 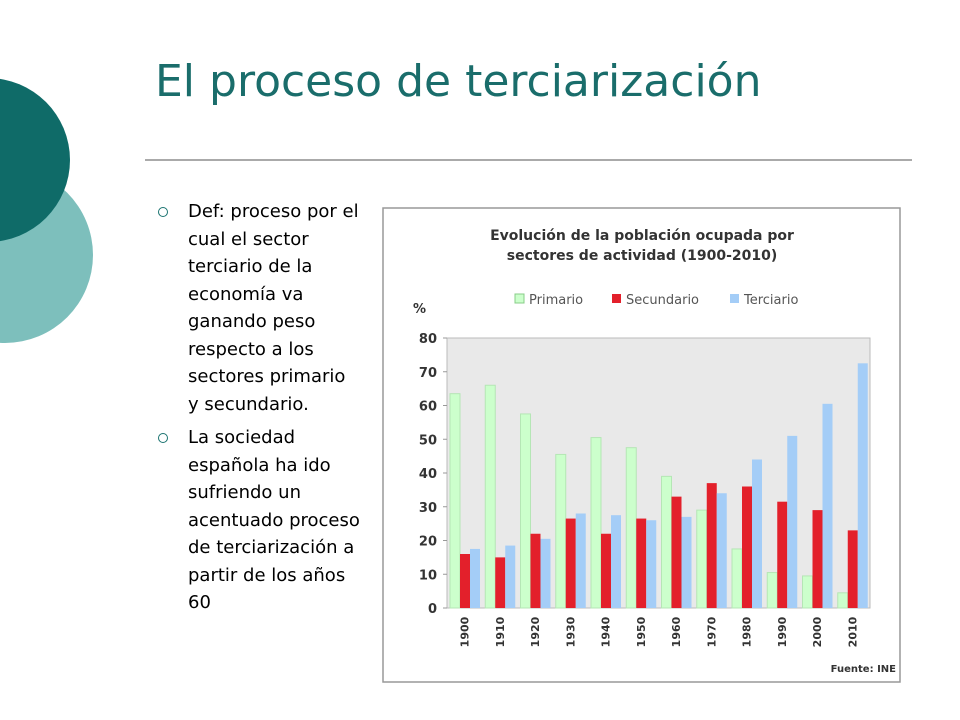 I want to click on x-tick-label: 1970, so click(x=711, y=631).